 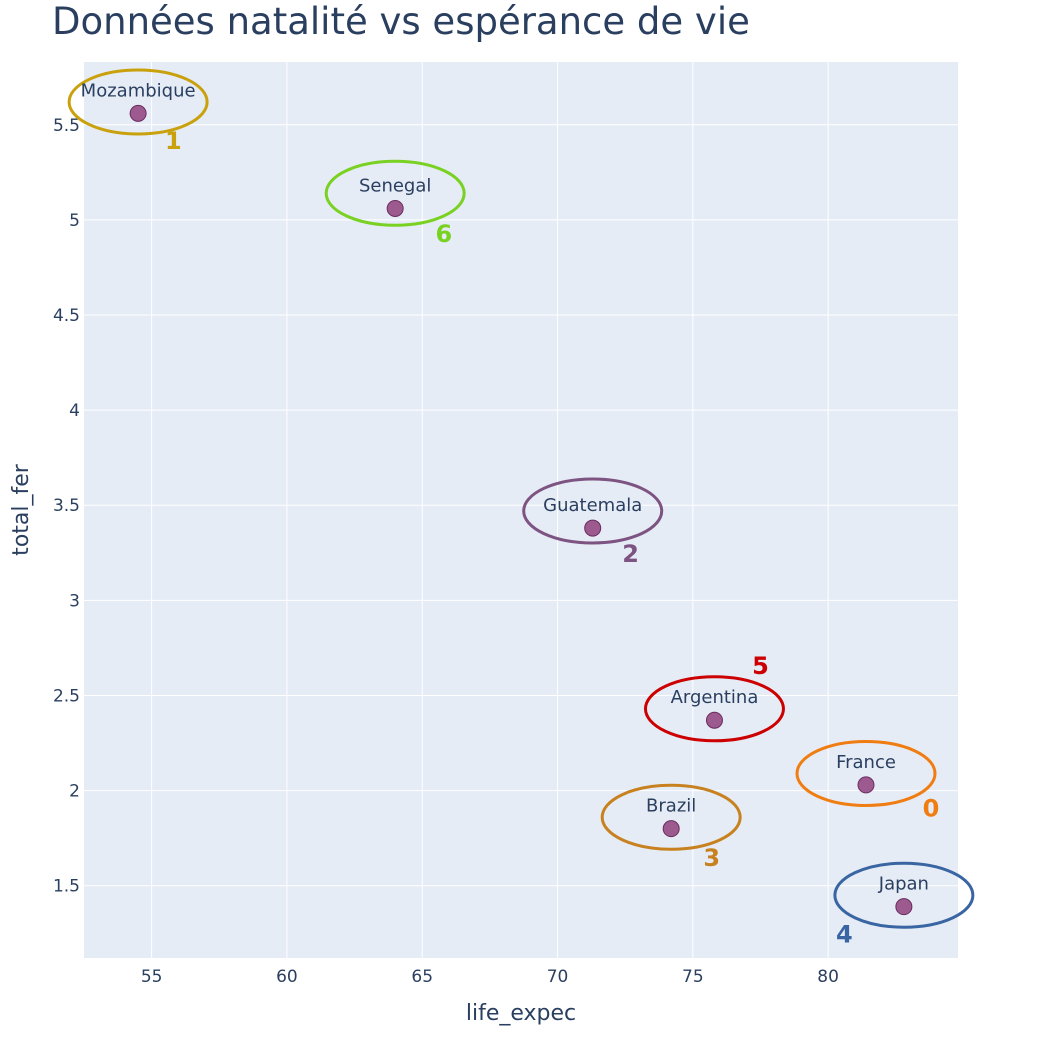 I want to click on y-tick-label: 2, so click(x=74, y=792).